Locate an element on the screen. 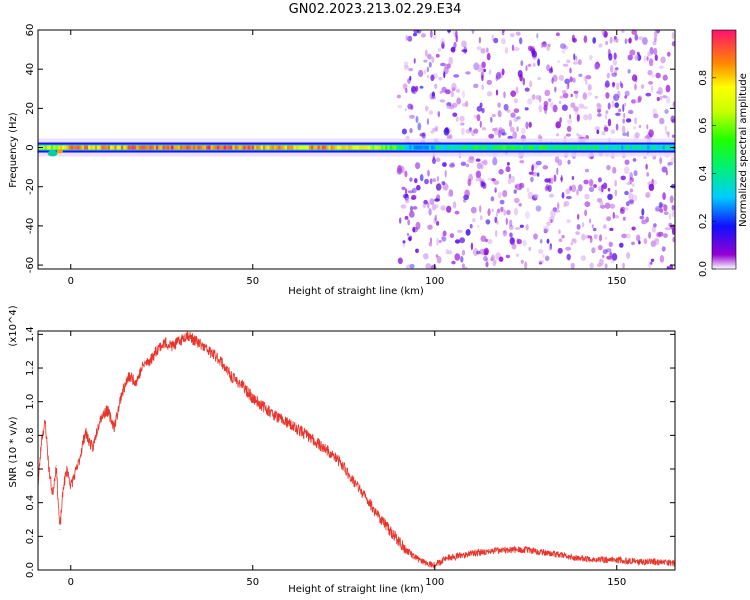 This screenshot has width=750, height=600. spectrogram-x-label: Height of straight line (km) is located at coordinates (356, 291).